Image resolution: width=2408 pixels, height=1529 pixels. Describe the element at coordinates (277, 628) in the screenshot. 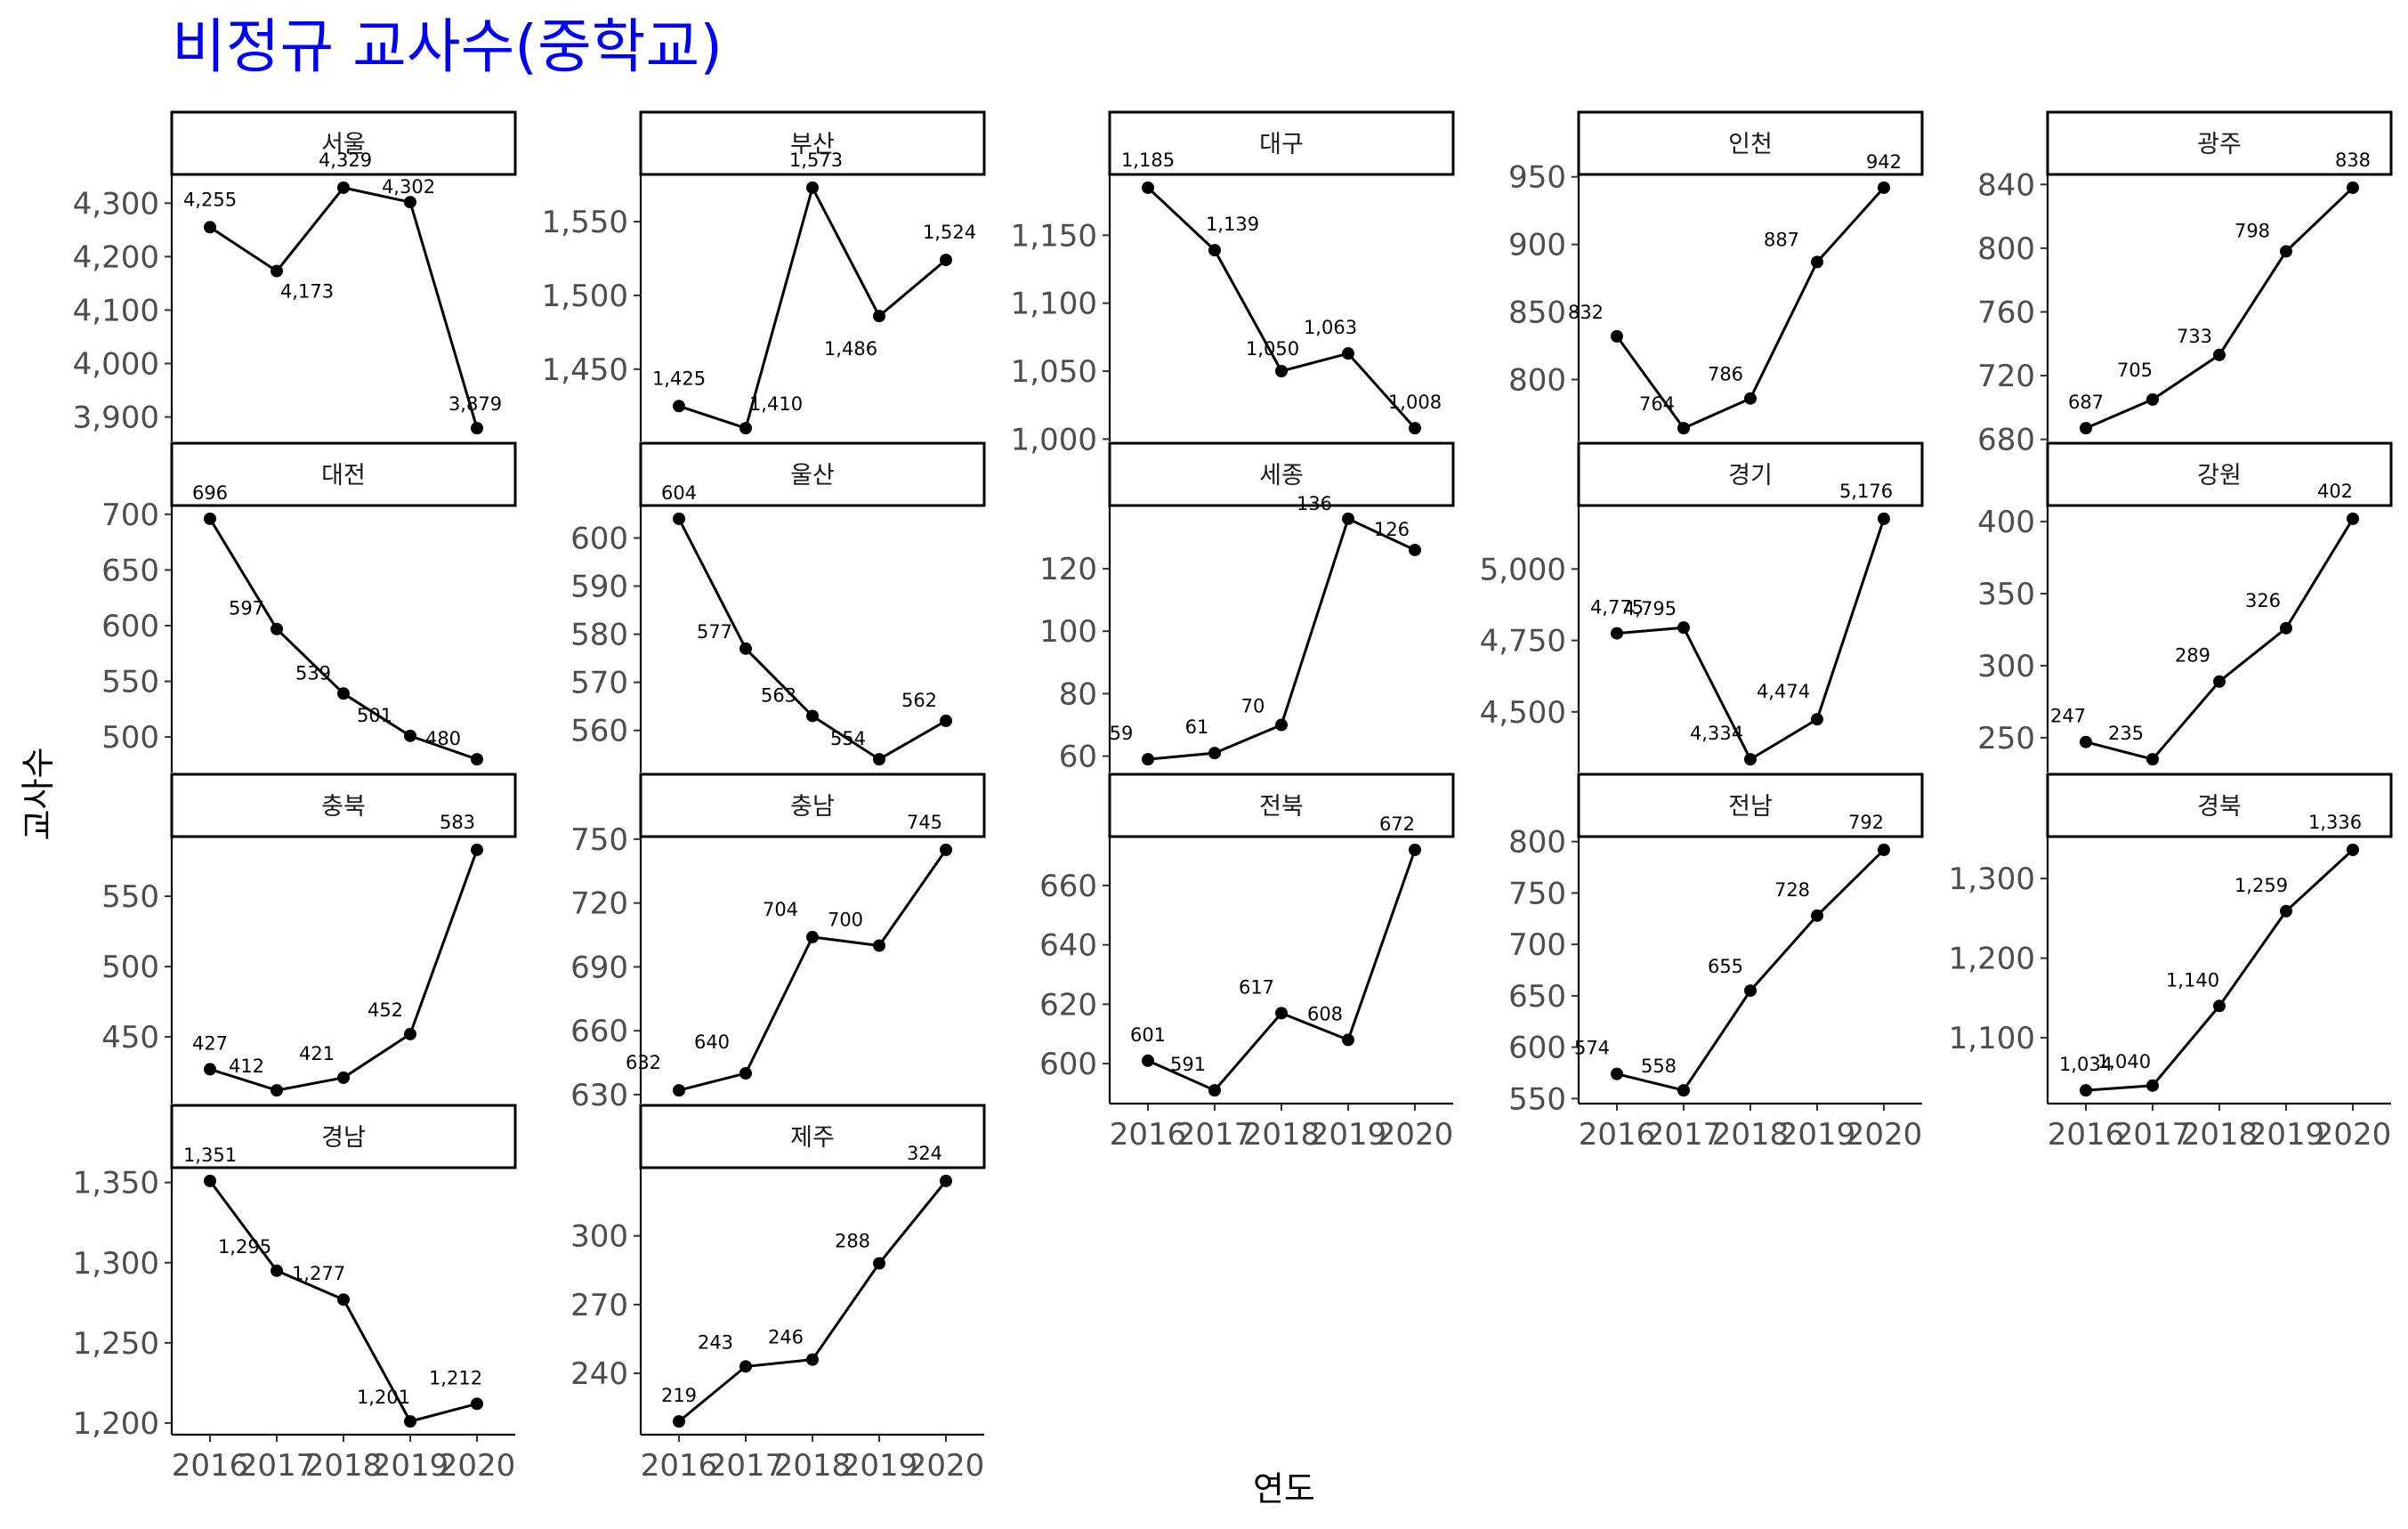

I see `facet-5-point` at that location.